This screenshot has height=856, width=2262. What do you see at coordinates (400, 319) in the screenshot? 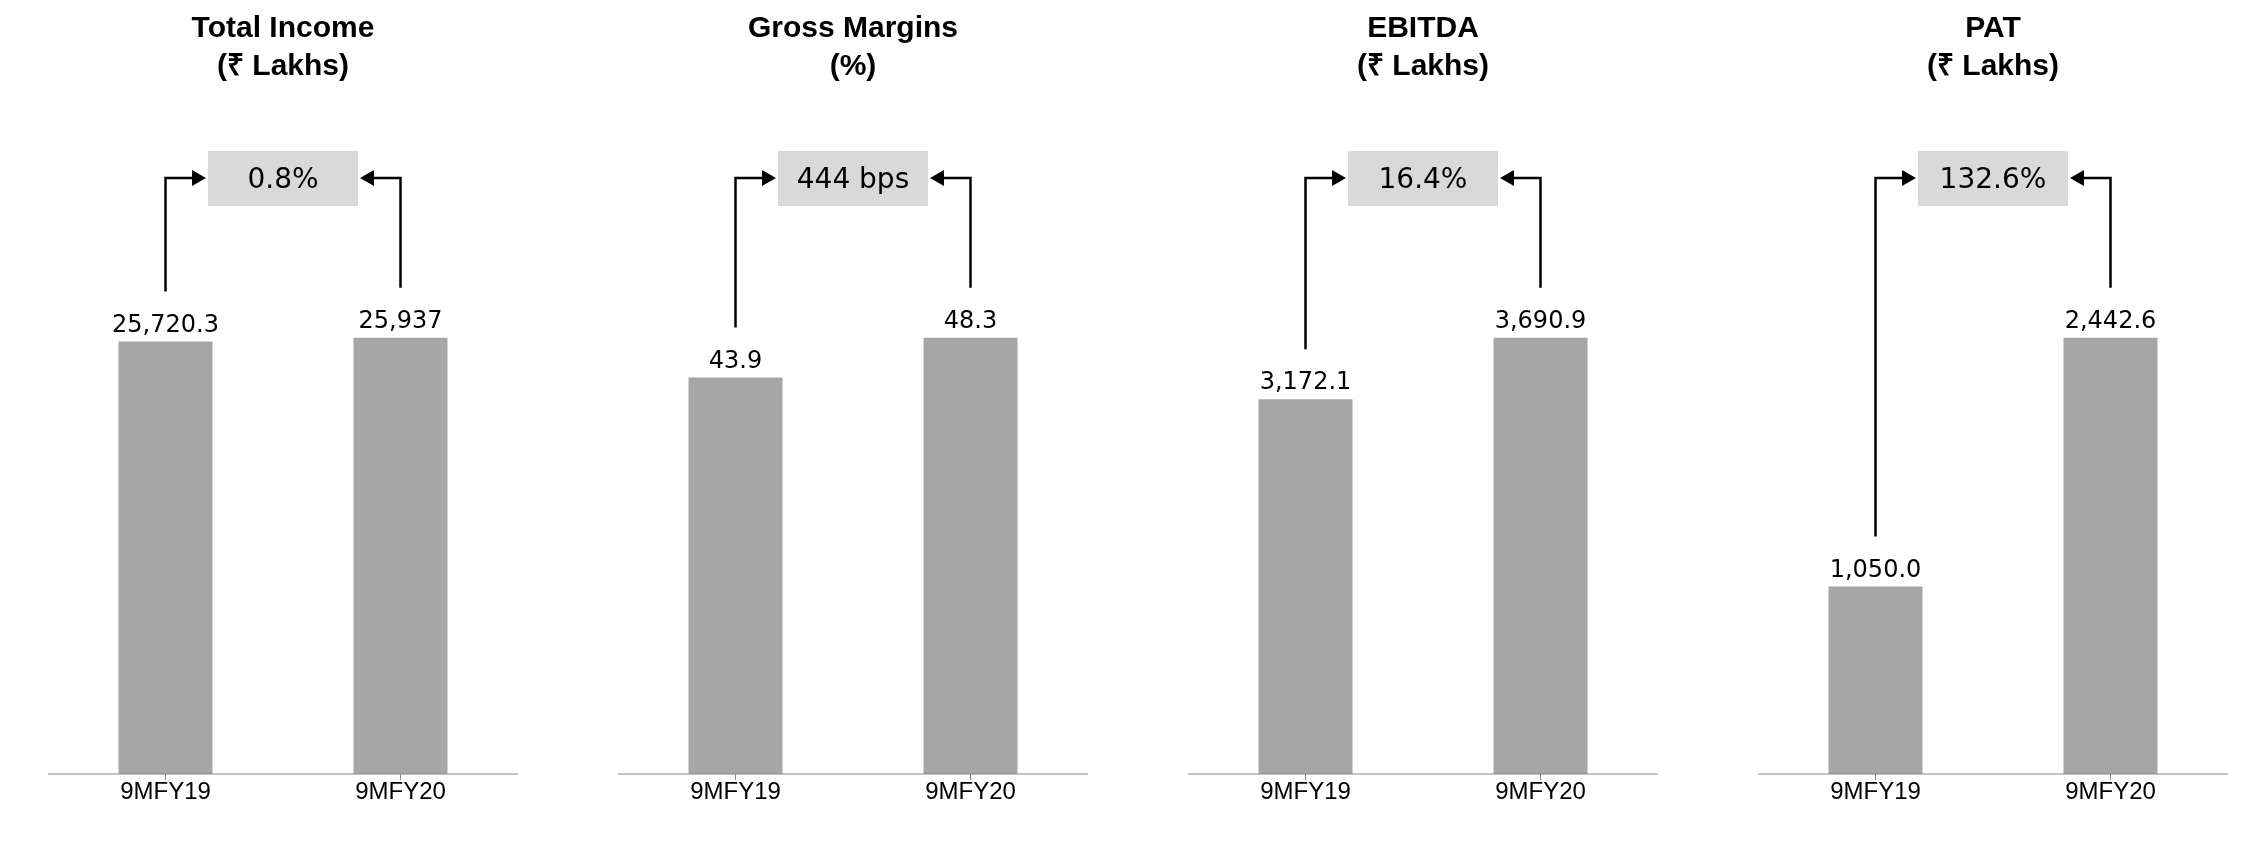
I see `data-label: 25,937` at bounding box center [400, 319].